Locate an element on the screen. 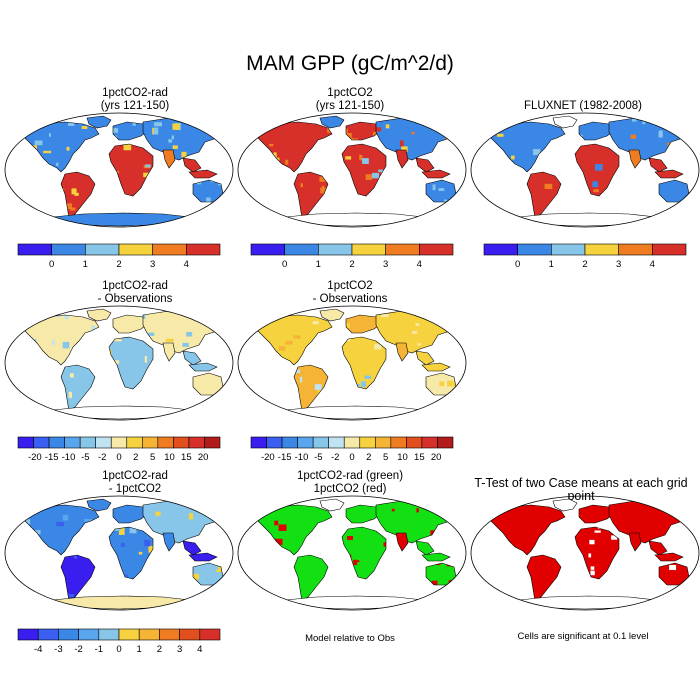 The image size is (700, 700). colorbar-tick-label: 5 is located at coordinates (385, 457).